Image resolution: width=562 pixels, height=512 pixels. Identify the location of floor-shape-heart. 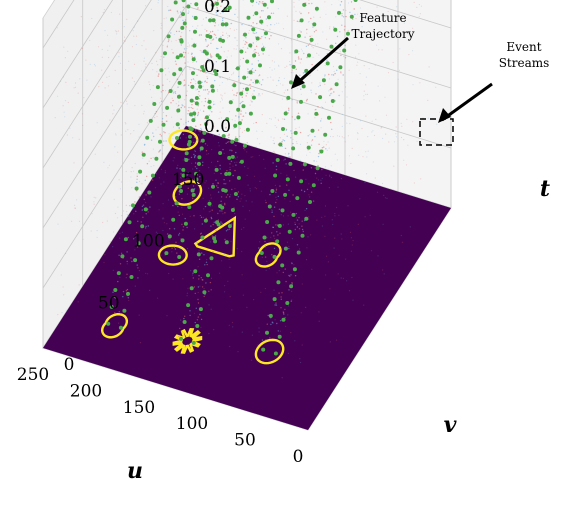
(115, 326).